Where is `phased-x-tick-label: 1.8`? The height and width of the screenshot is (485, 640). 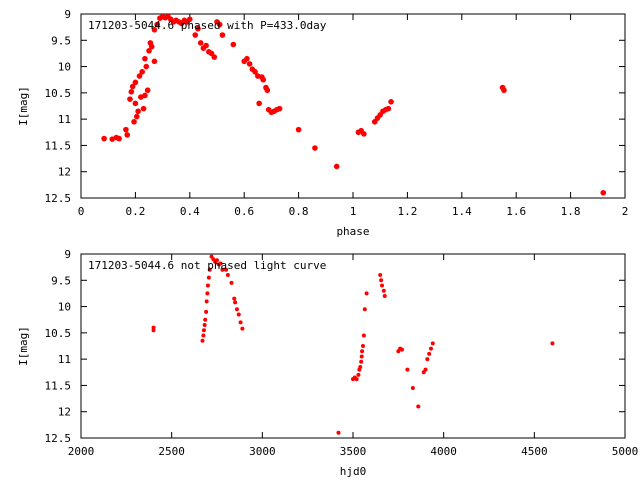 phased-x-tick-label: 1.8 is located at coordinates (571, 211).